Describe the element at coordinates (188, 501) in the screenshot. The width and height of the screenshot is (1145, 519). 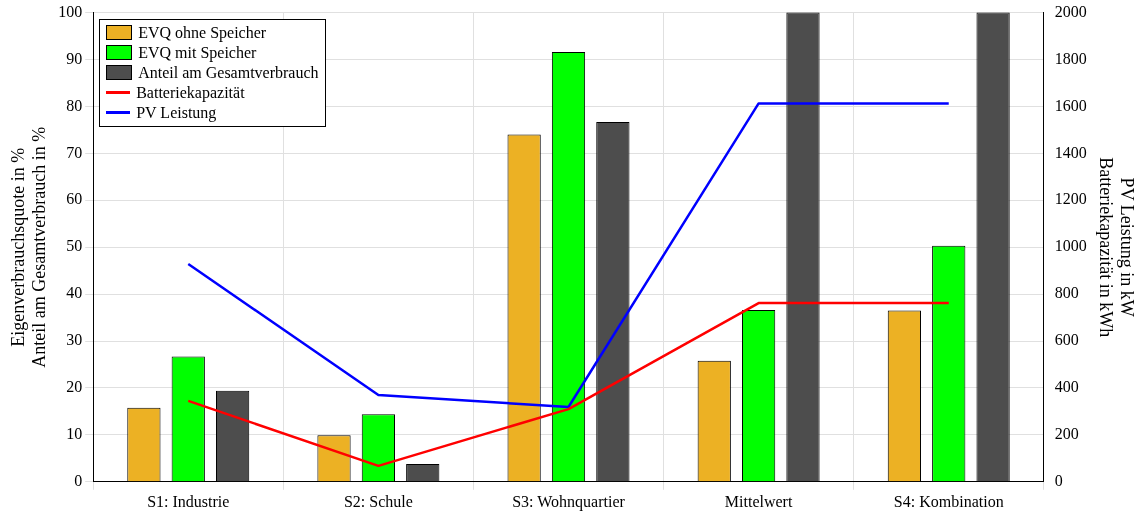
I see `x-tick-label: S1: Industrie` at that location.